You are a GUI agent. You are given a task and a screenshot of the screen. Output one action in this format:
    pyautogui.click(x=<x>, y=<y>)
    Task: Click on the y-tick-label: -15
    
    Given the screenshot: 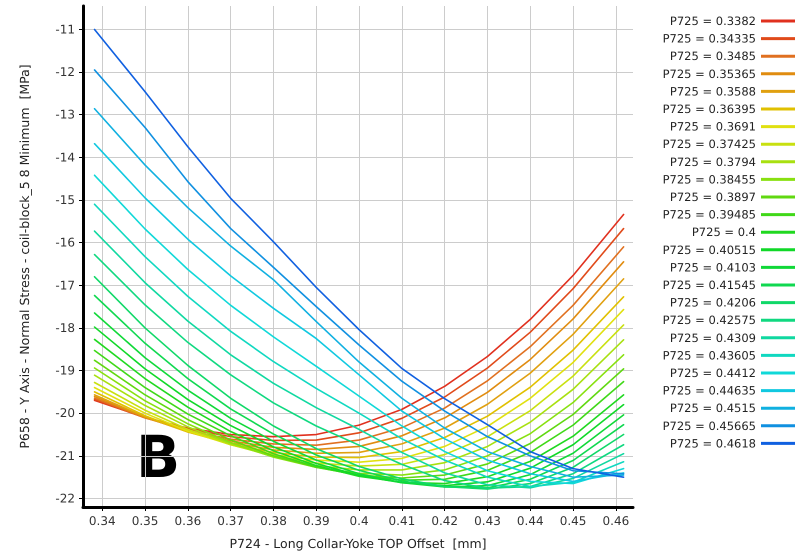 What is the action you would take?
    pyautogui.click(x=65, y=200)
    